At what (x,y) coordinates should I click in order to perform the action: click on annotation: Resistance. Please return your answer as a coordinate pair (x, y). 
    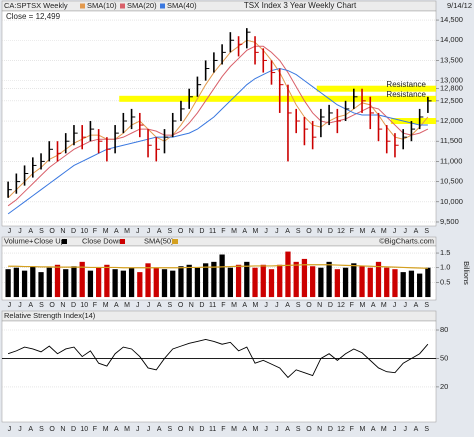
    Looking at the image, I should click on (406, 94).